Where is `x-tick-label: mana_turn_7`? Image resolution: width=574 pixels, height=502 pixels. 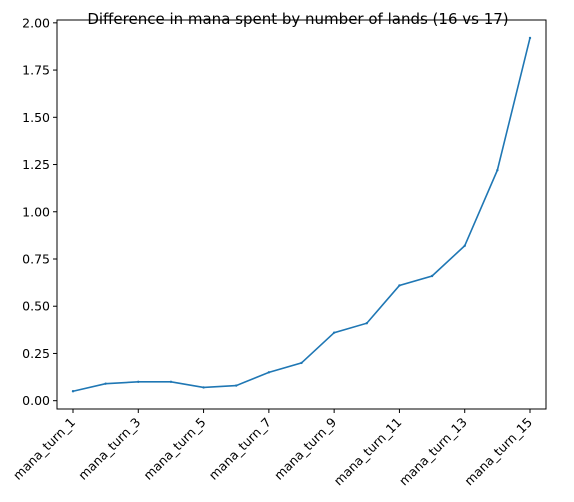
x-tick-label: mana_turn_7 is located at coordinates (240, 449).